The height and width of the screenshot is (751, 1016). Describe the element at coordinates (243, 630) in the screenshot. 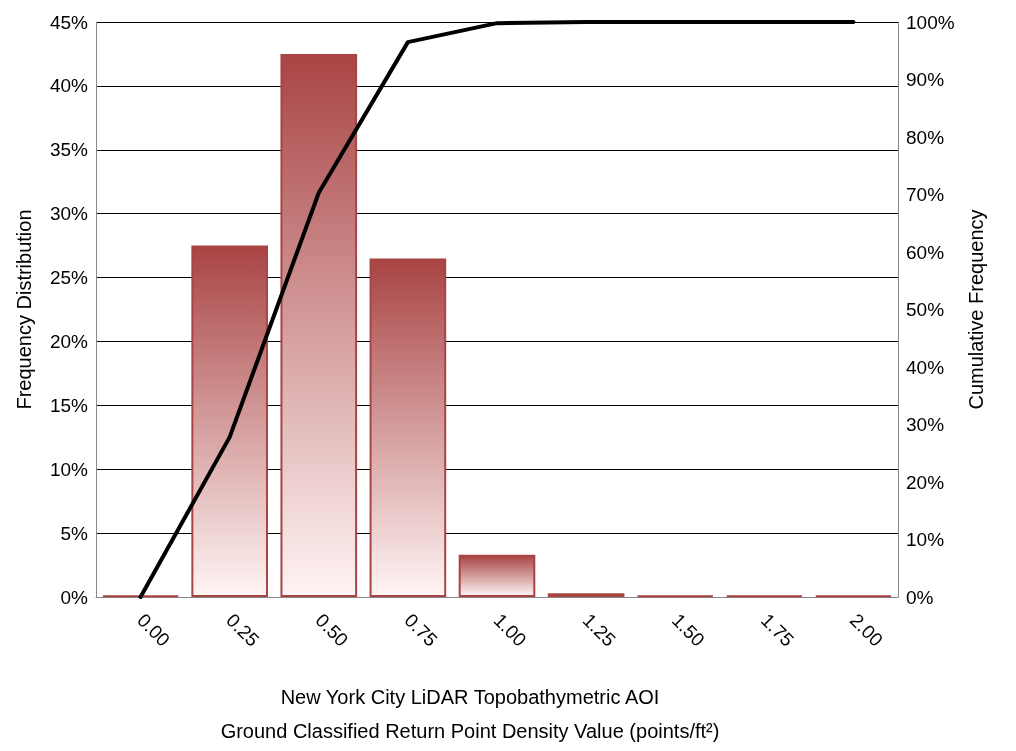

I see `x-tick-label: 0.25` at that location.